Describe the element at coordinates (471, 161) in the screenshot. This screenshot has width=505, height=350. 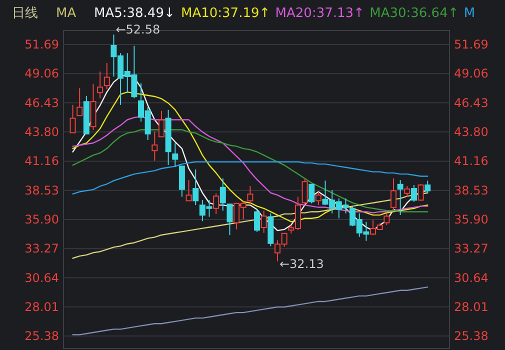
I see `y2-tick-label: 41.16` at that location.